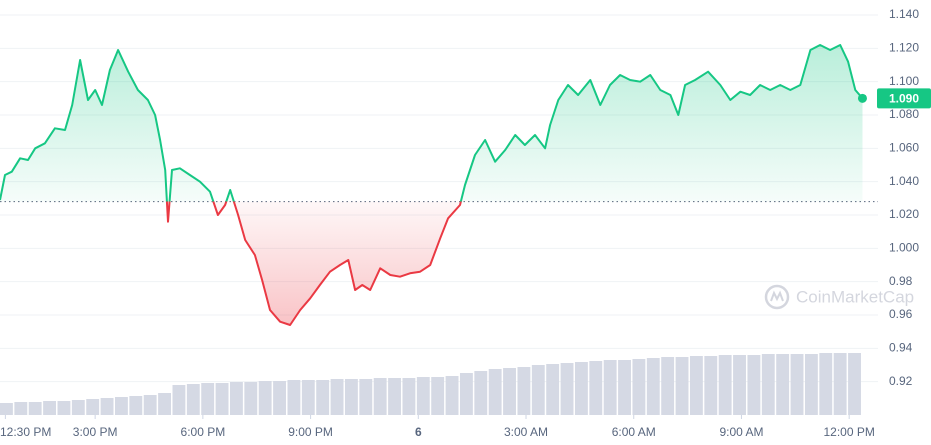 This screenshot has height=445, width=931. Describe the element at coordinates (25, 432) in the screenshot. I see `x-tick-label: 12:30 PM` at that location.